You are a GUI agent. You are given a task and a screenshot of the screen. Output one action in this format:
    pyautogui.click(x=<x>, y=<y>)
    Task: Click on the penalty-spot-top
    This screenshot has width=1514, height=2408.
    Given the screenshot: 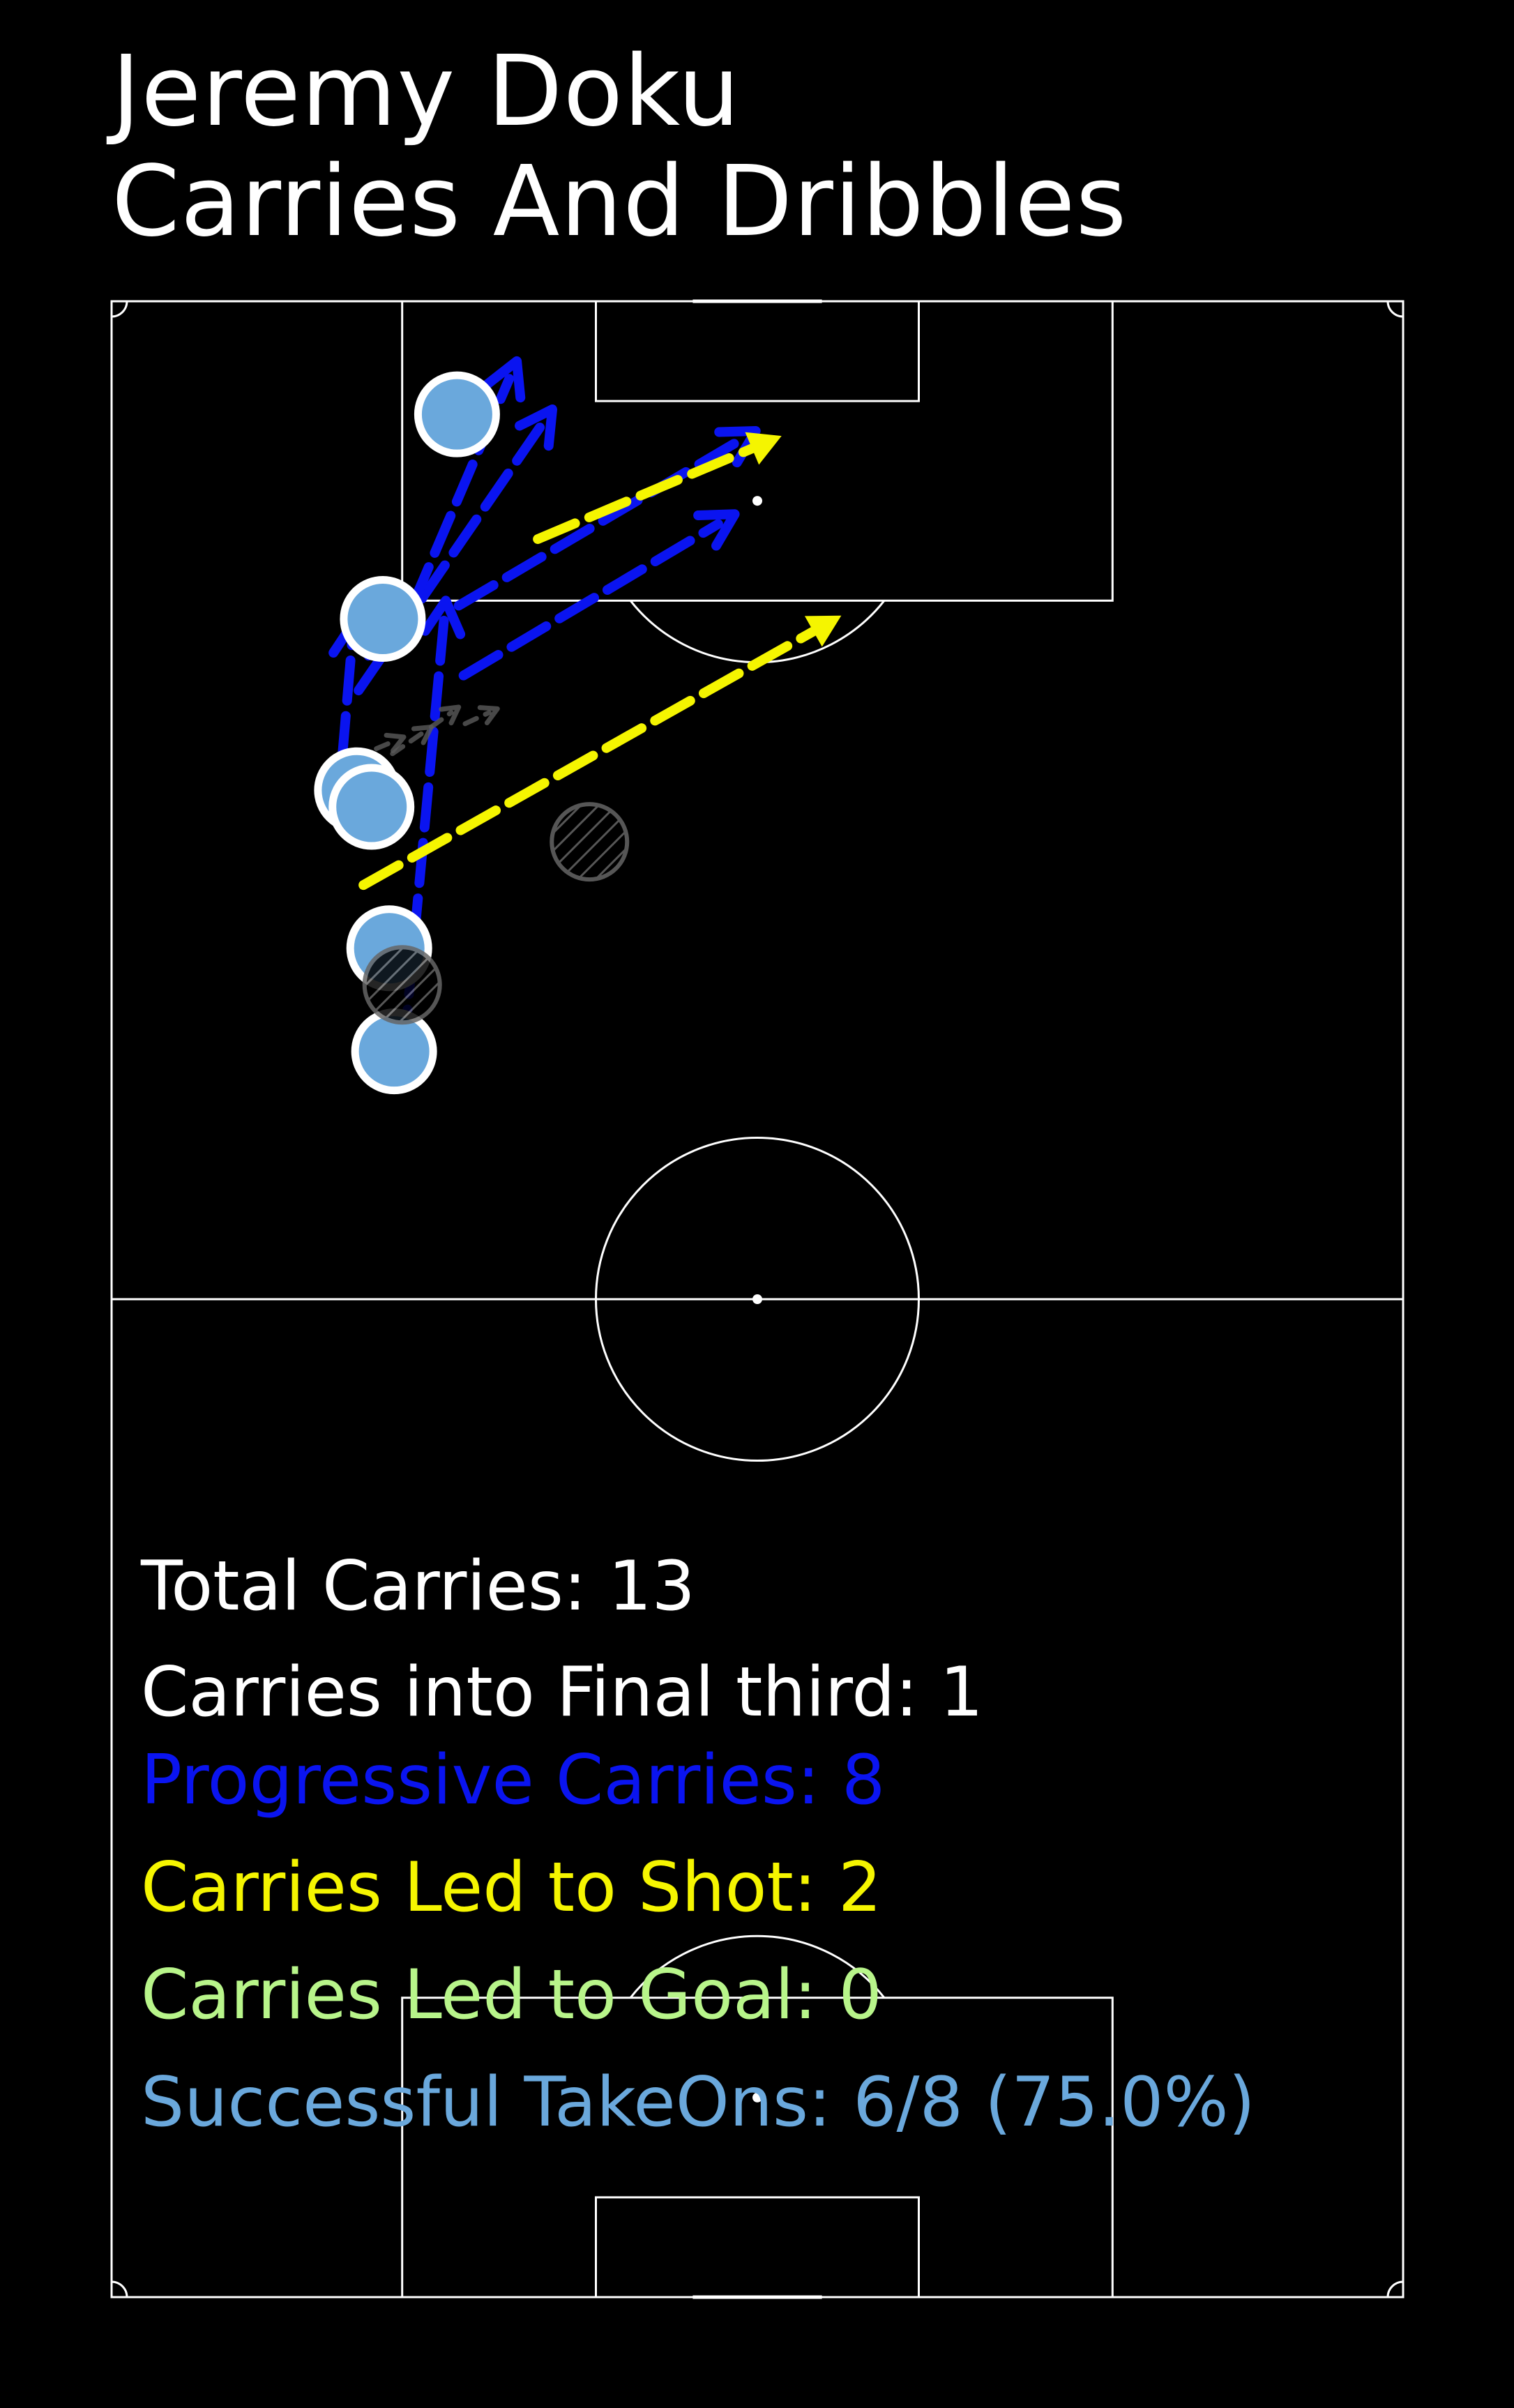 What is the action you would take?
    pyautogui.click(x=757, y=501)
    